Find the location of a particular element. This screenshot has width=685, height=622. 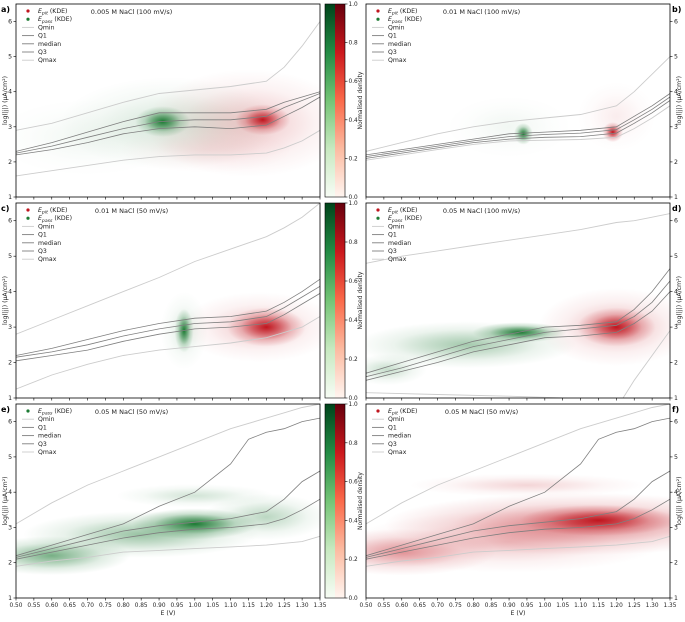

x-tick-label: 0.85 is located at coordinates (141, 606).